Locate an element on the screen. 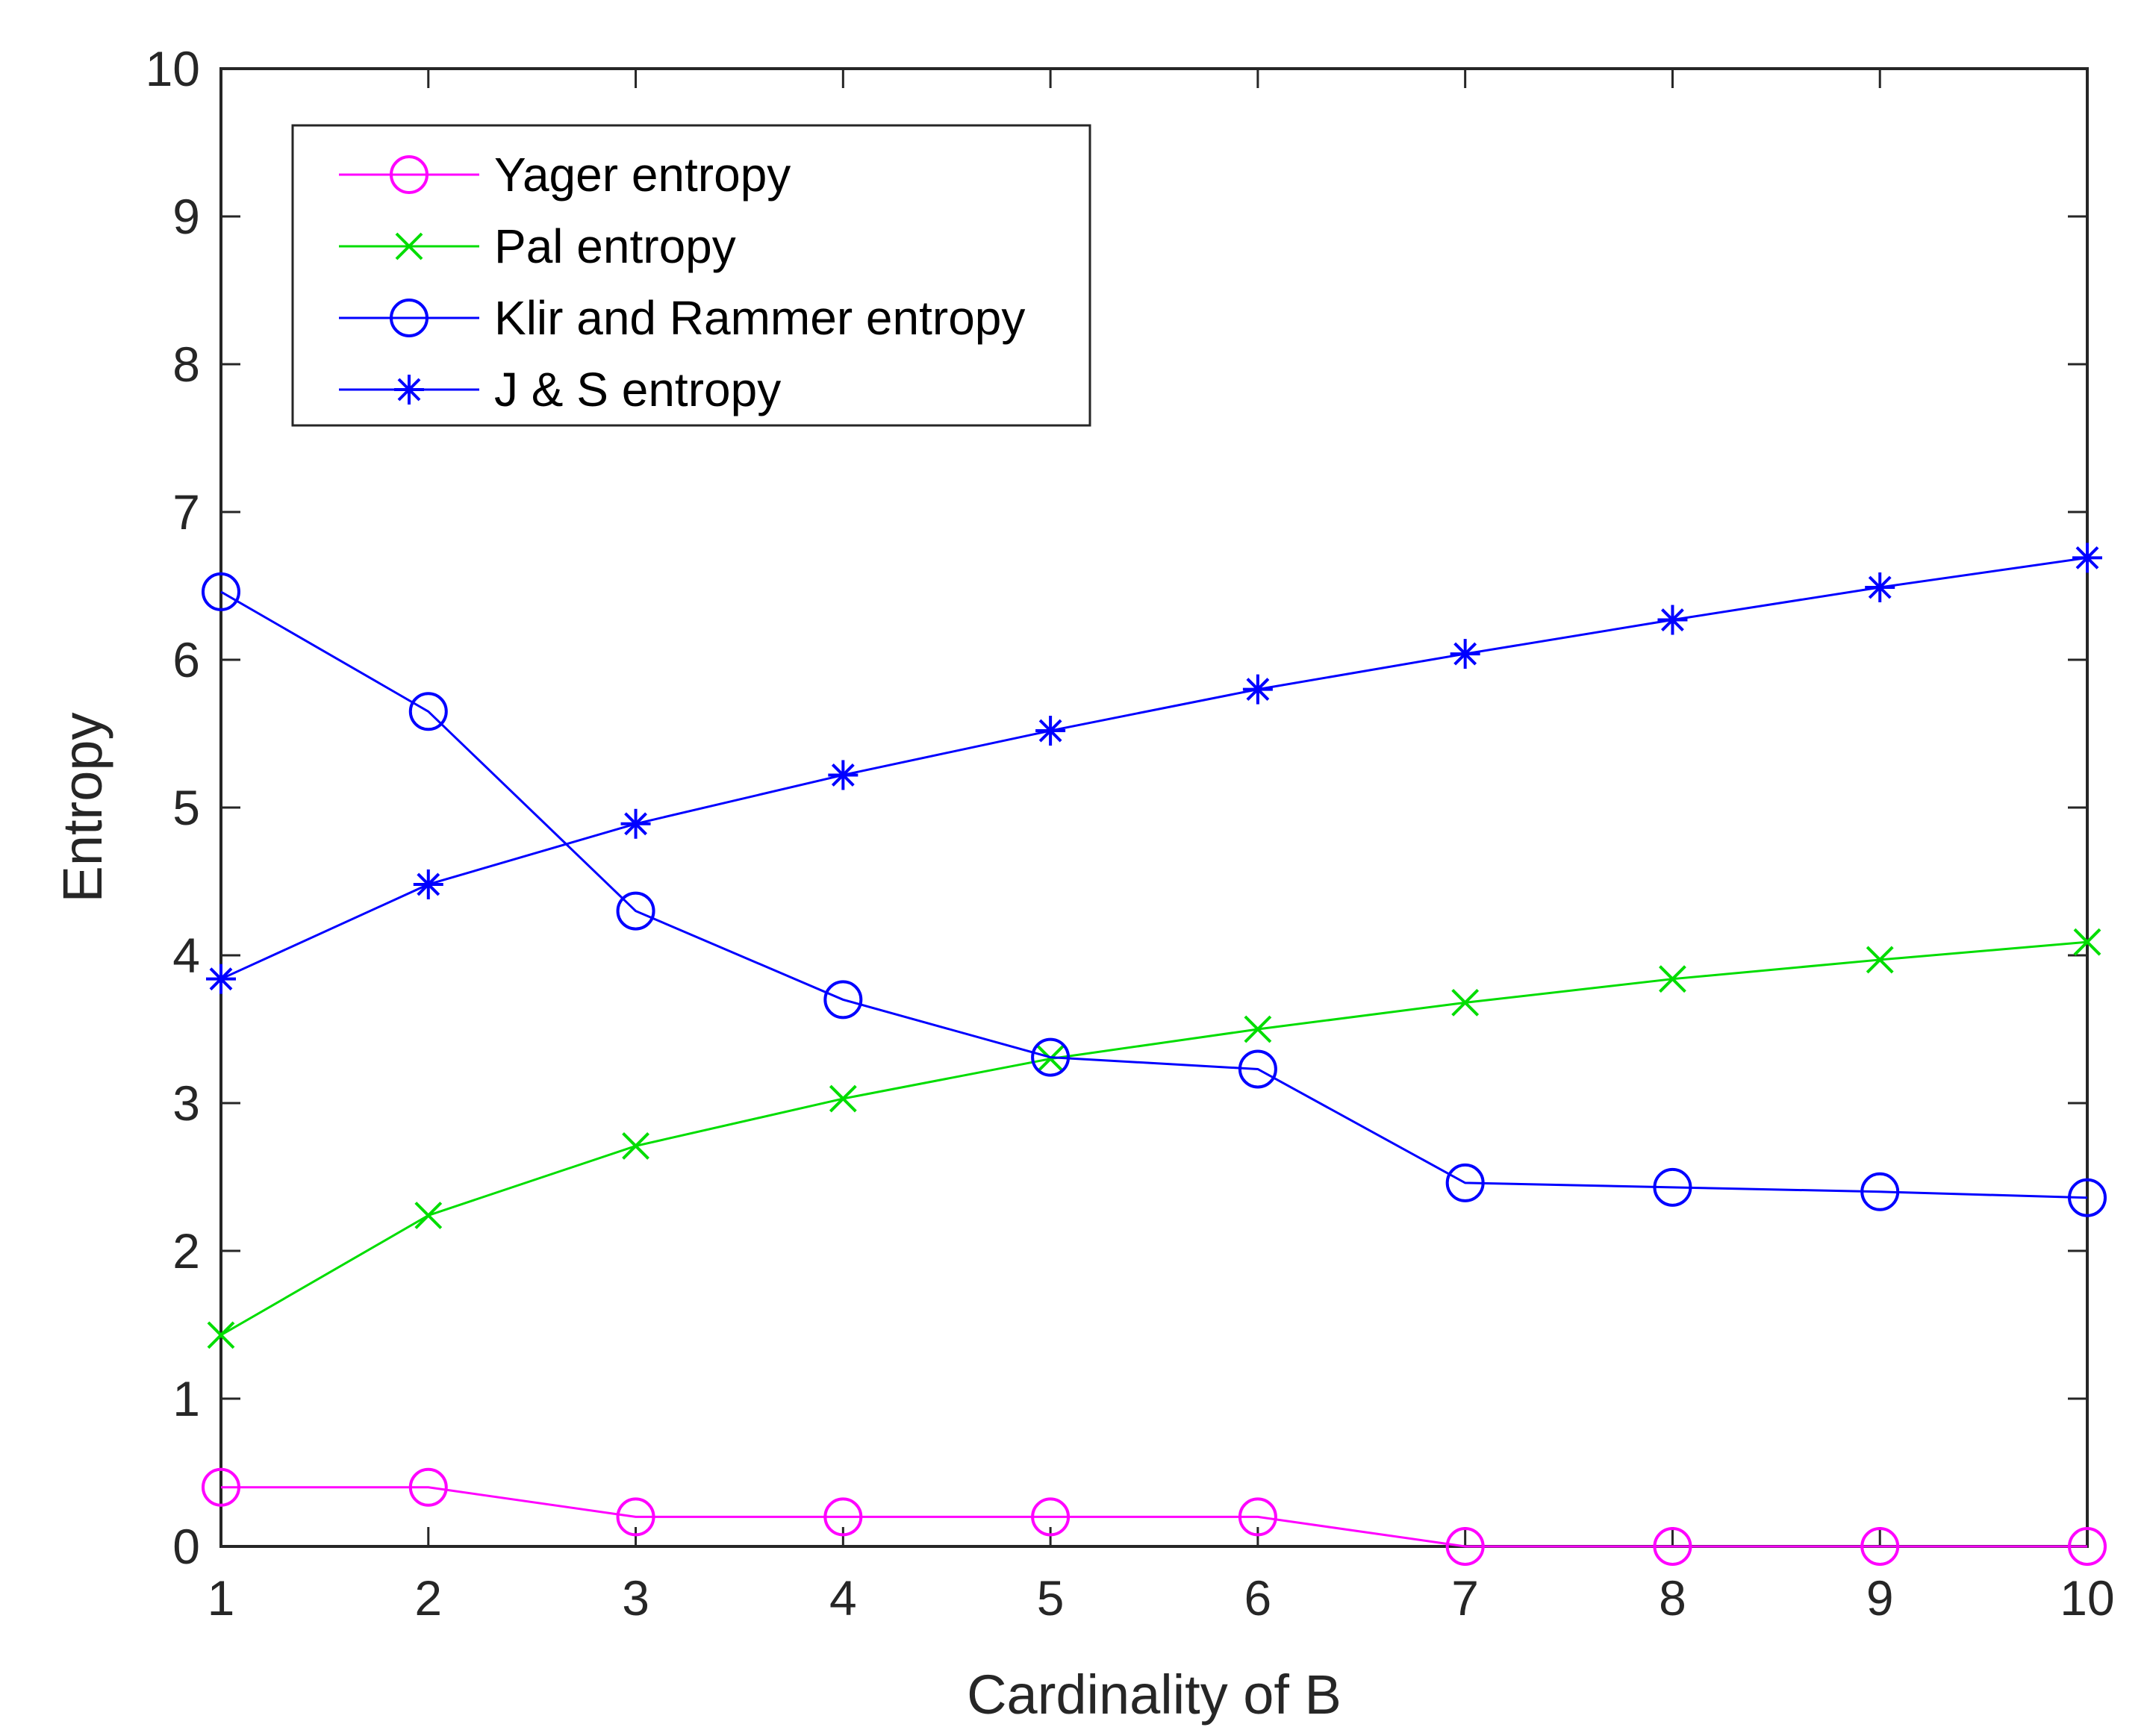 This screenshot has width=2147, height=1736. x-tick-label: 4 is located at coordinates (843, 1598).